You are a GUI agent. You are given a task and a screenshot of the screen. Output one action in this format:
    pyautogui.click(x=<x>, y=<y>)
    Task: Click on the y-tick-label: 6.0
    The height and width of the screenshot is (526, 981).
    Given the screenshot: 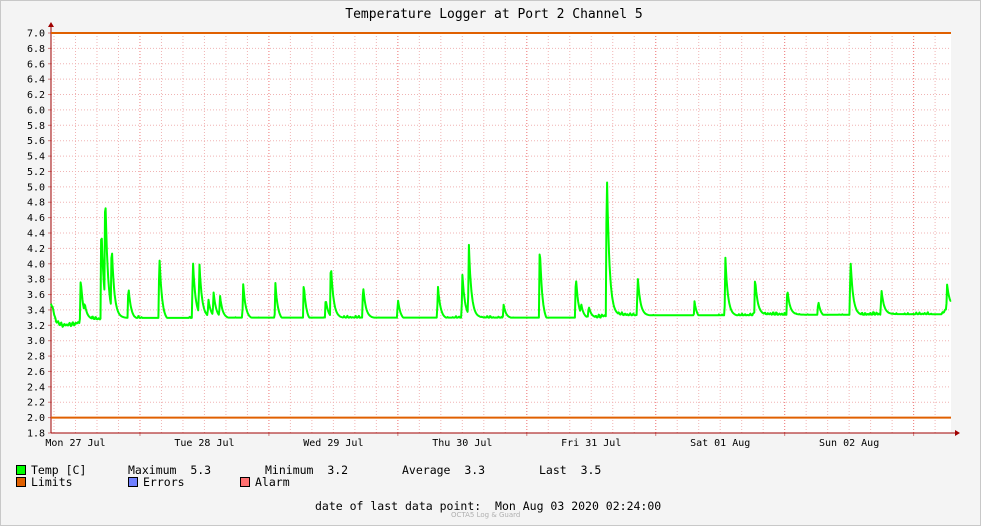 What is the action you would take?
    pyautogui.click(x=36, y=110)
    